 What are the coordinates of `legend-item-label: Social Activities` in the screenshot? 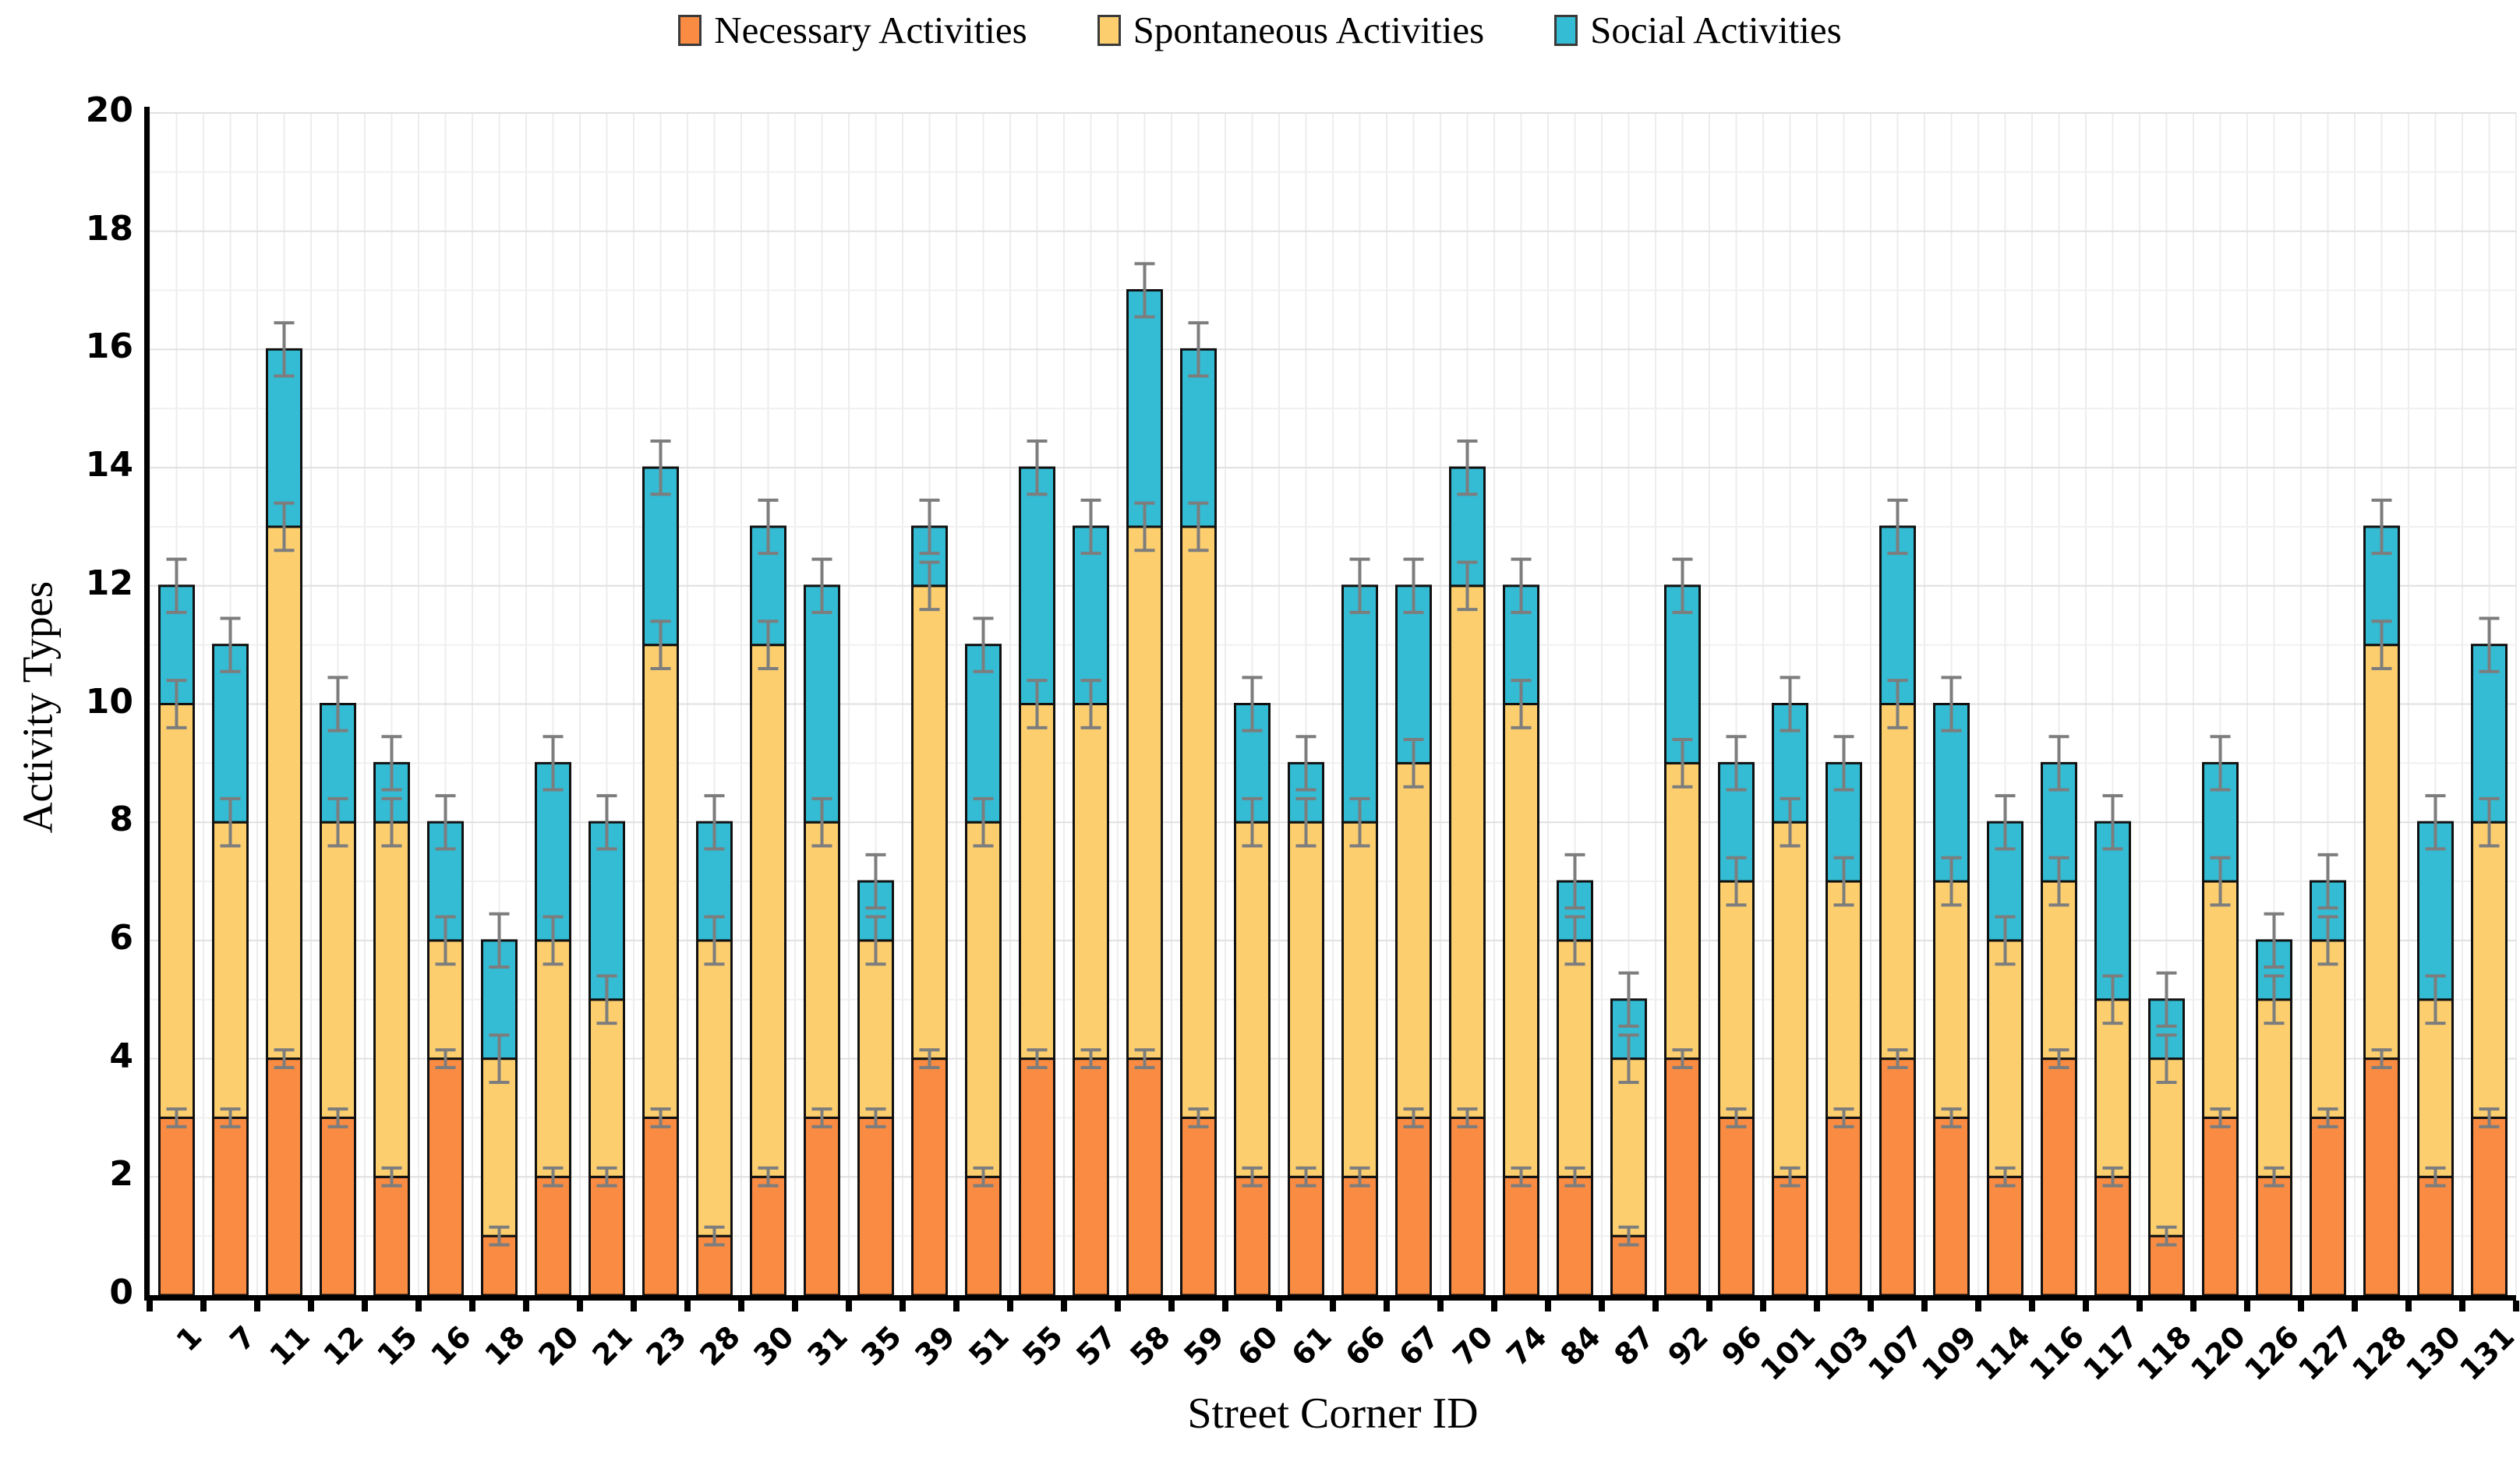 It's located at (1716, 30).